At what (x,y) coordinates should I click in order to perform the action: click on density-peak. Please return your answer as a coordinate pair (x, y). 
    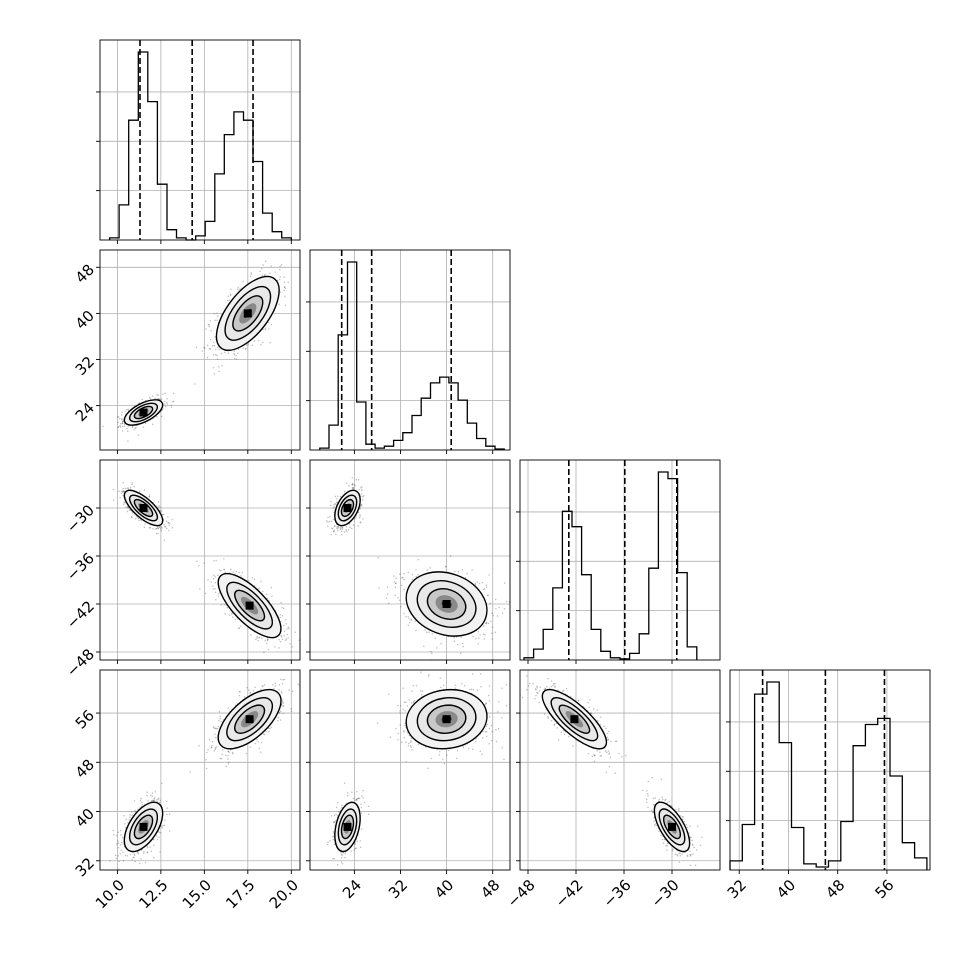
    Looking at the image, I should click on (143, 412).